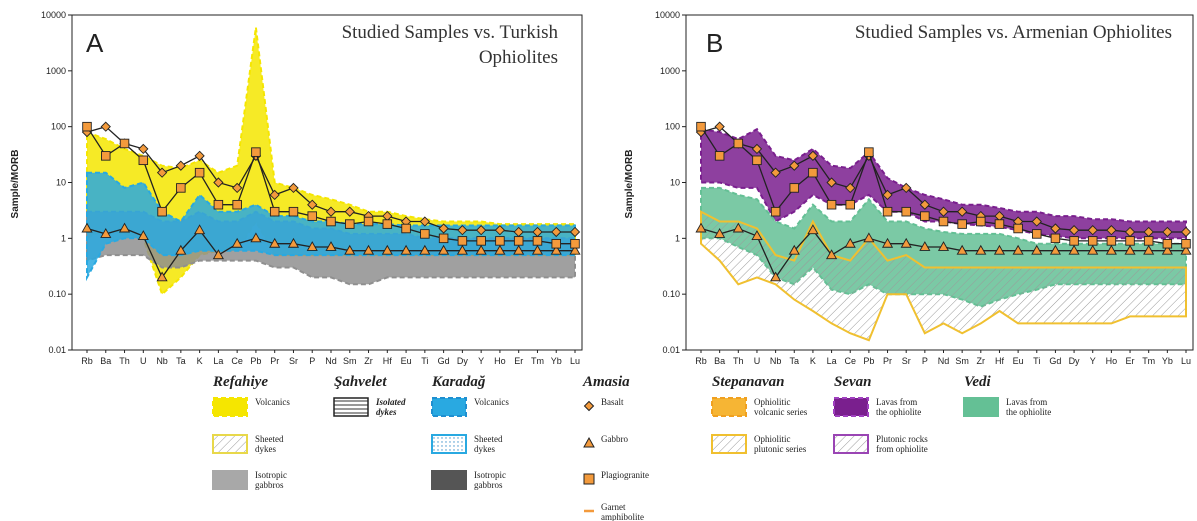 This screenshot has height=521, width=1197. Describe the element at coordinates (331, 201) in the screenshot. I see `panel-a-series` at that location.